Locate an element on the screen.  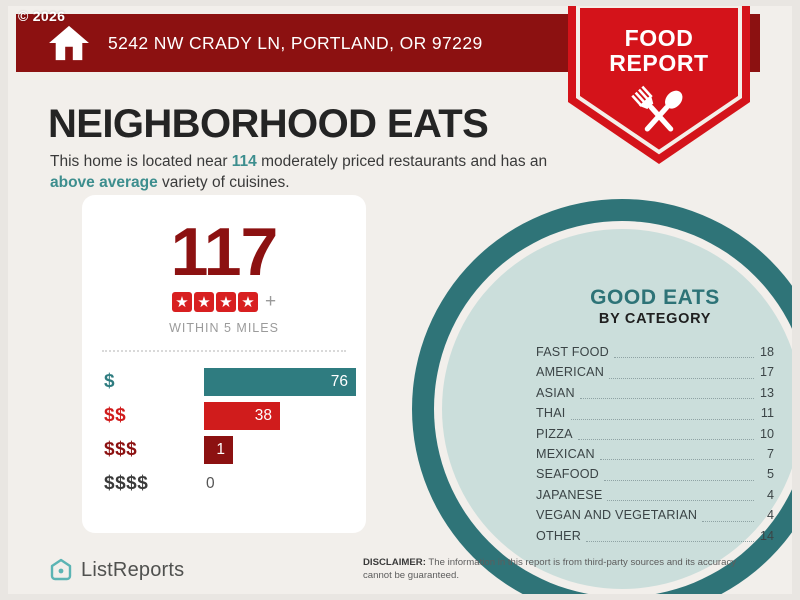
subtitle-part-1: This home is located near is located at coordinates (141, 161).